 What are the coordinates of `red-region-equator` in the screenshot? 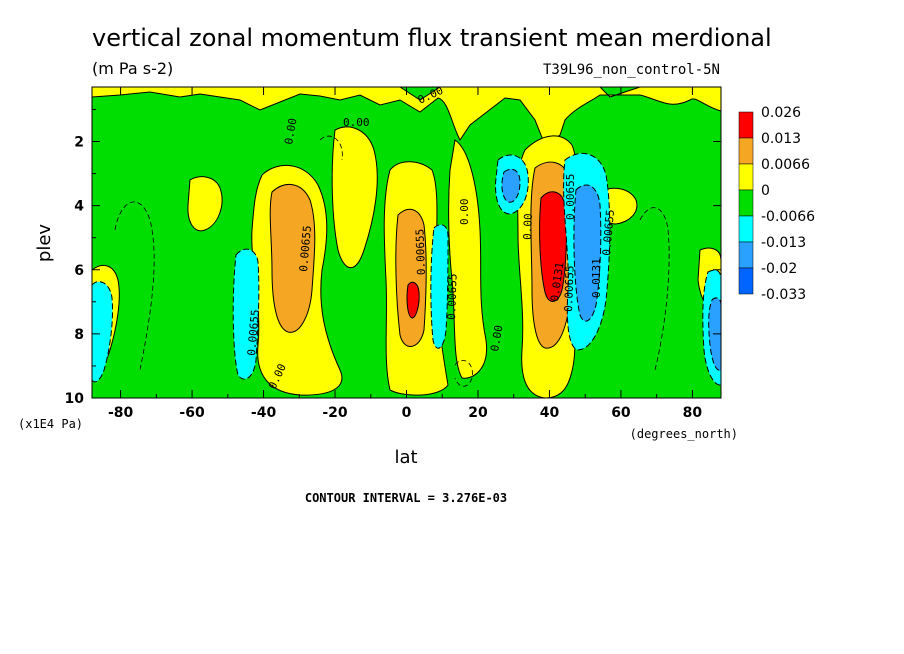 It's located at (413, 300).